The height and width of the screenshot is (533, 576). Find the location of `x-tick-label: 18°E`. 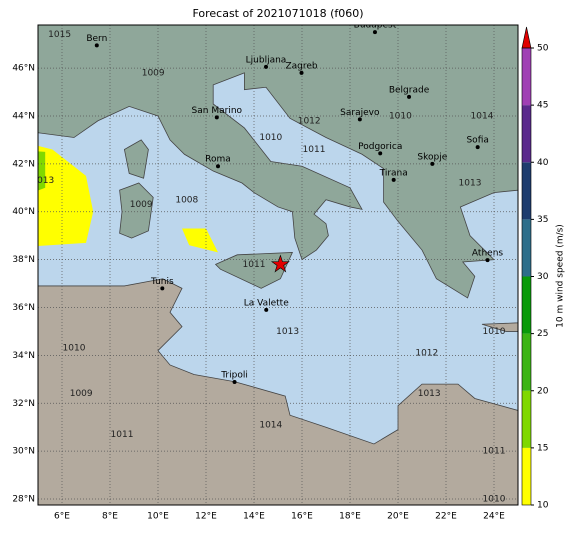

x-tick-label: 18°E is located at coordinates (350, 517).